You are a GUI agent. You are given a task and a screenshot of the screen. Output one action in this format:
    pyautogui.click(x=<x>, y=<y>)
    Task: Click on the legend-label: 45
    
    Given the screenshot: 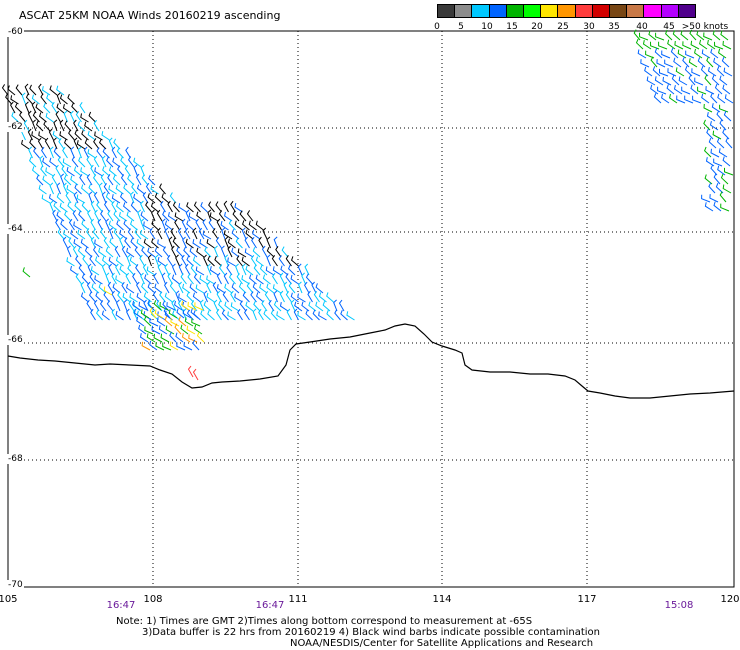 What is the action you would take?
    pyautogui.click(x=669, y=27)
    